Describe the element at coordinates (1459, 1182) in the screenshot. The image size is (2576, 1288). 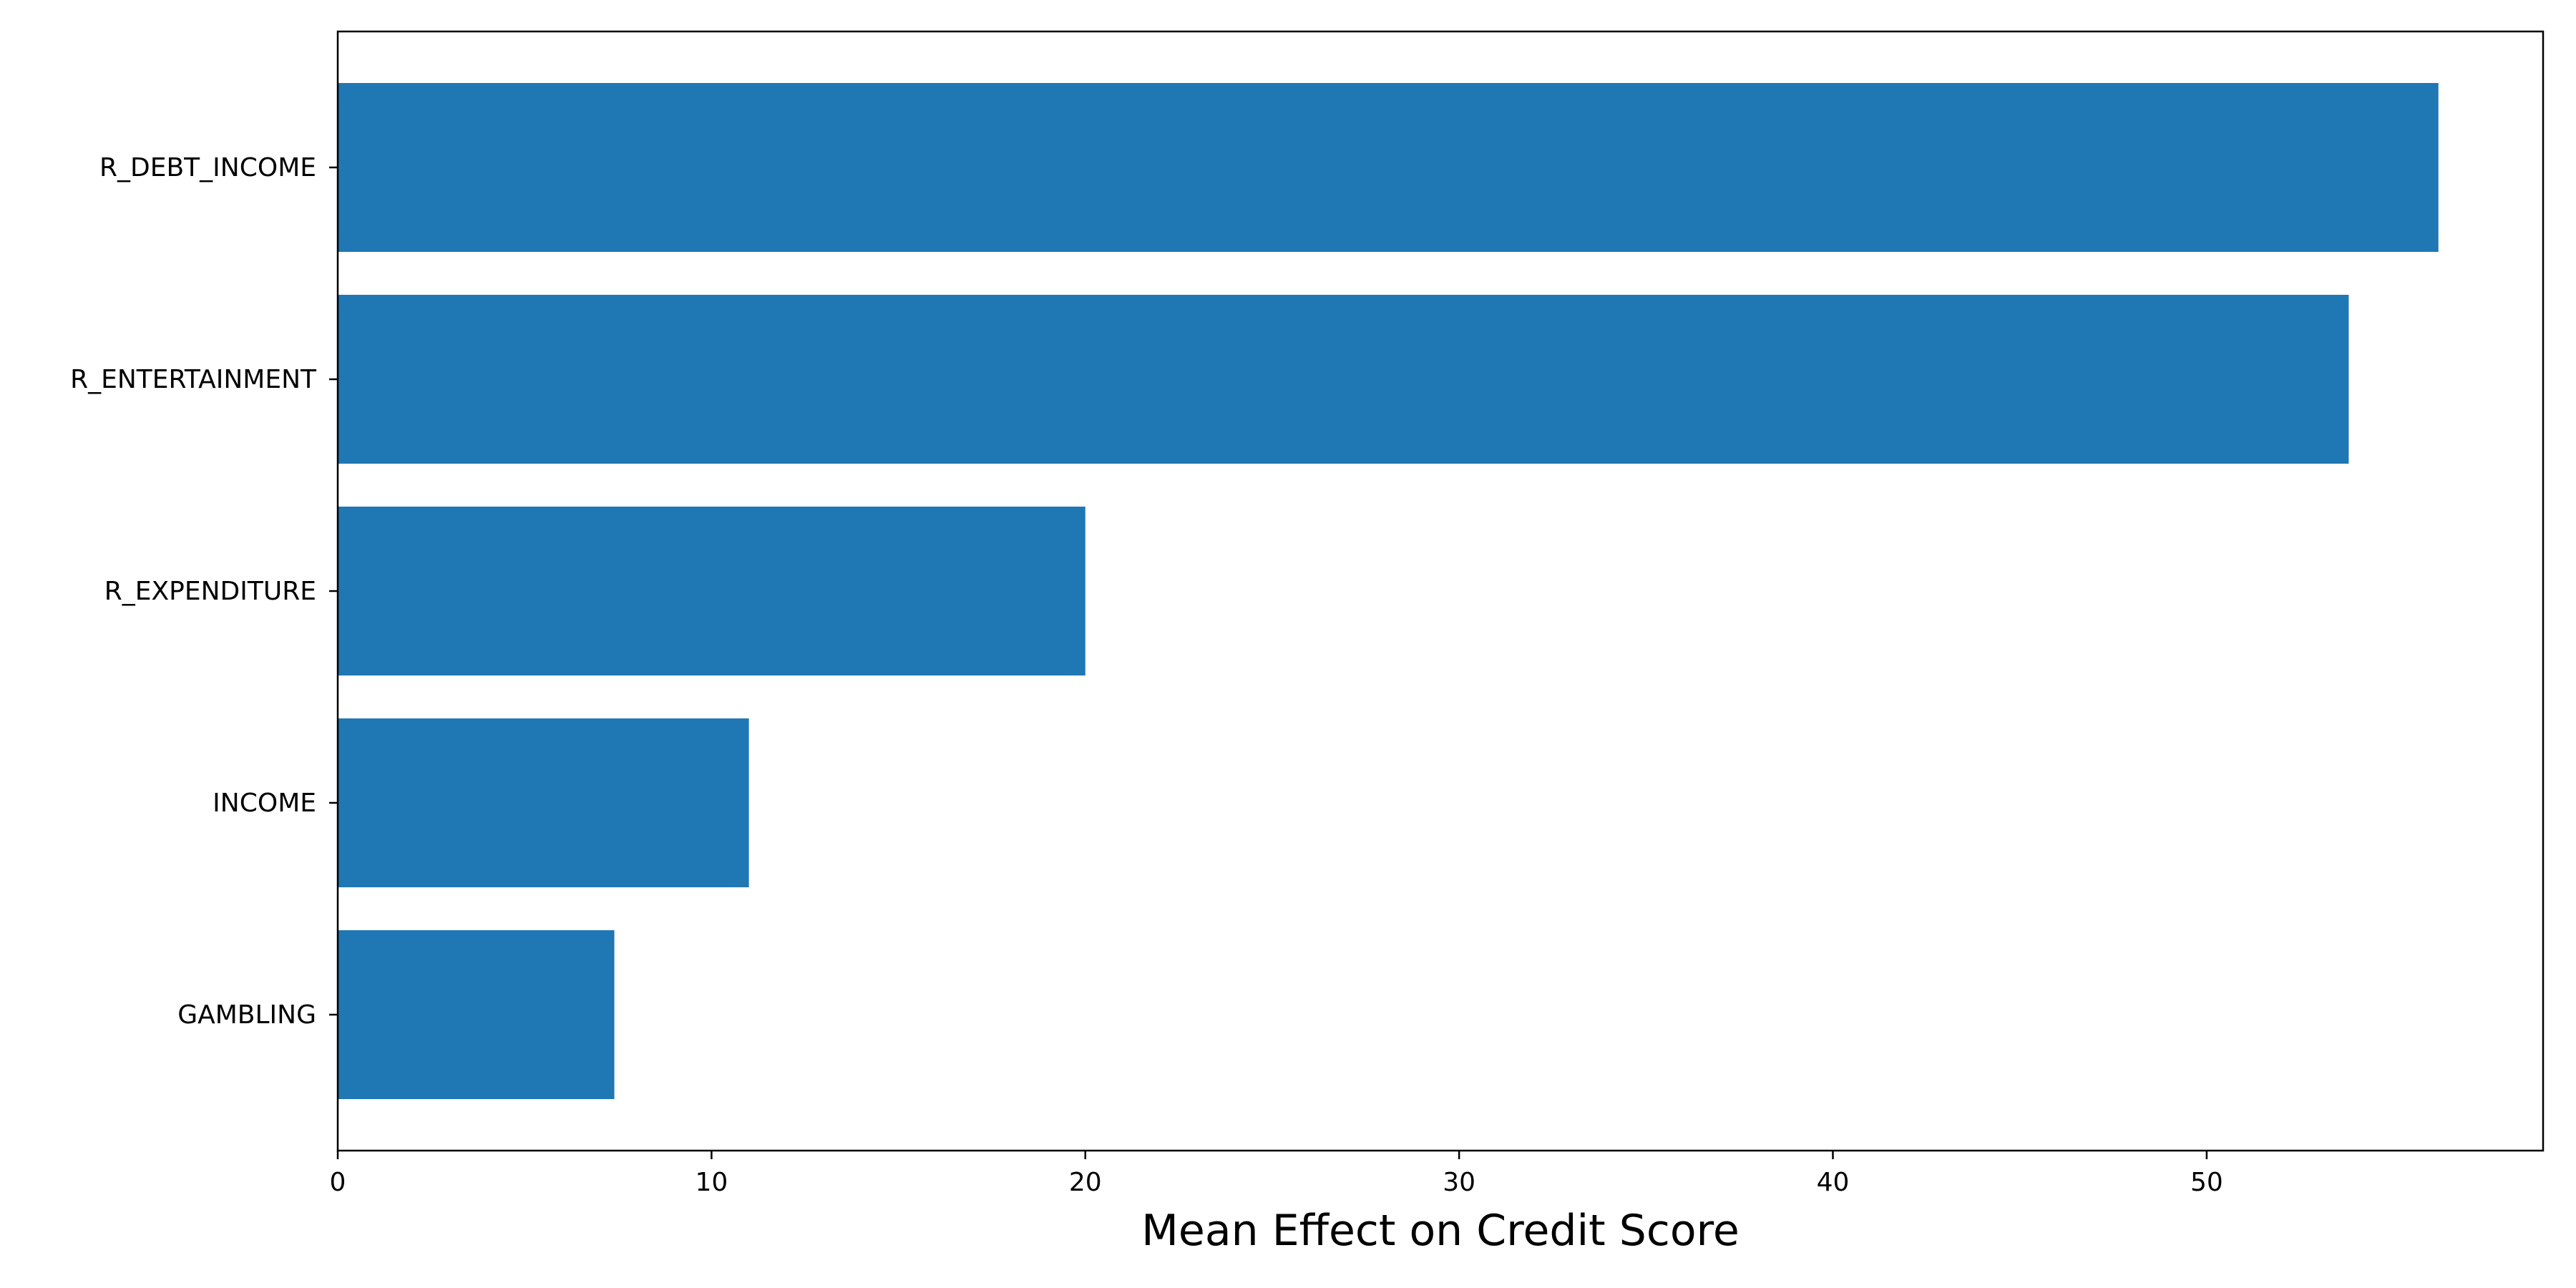
I see `x-tick-label: 30` at that location.